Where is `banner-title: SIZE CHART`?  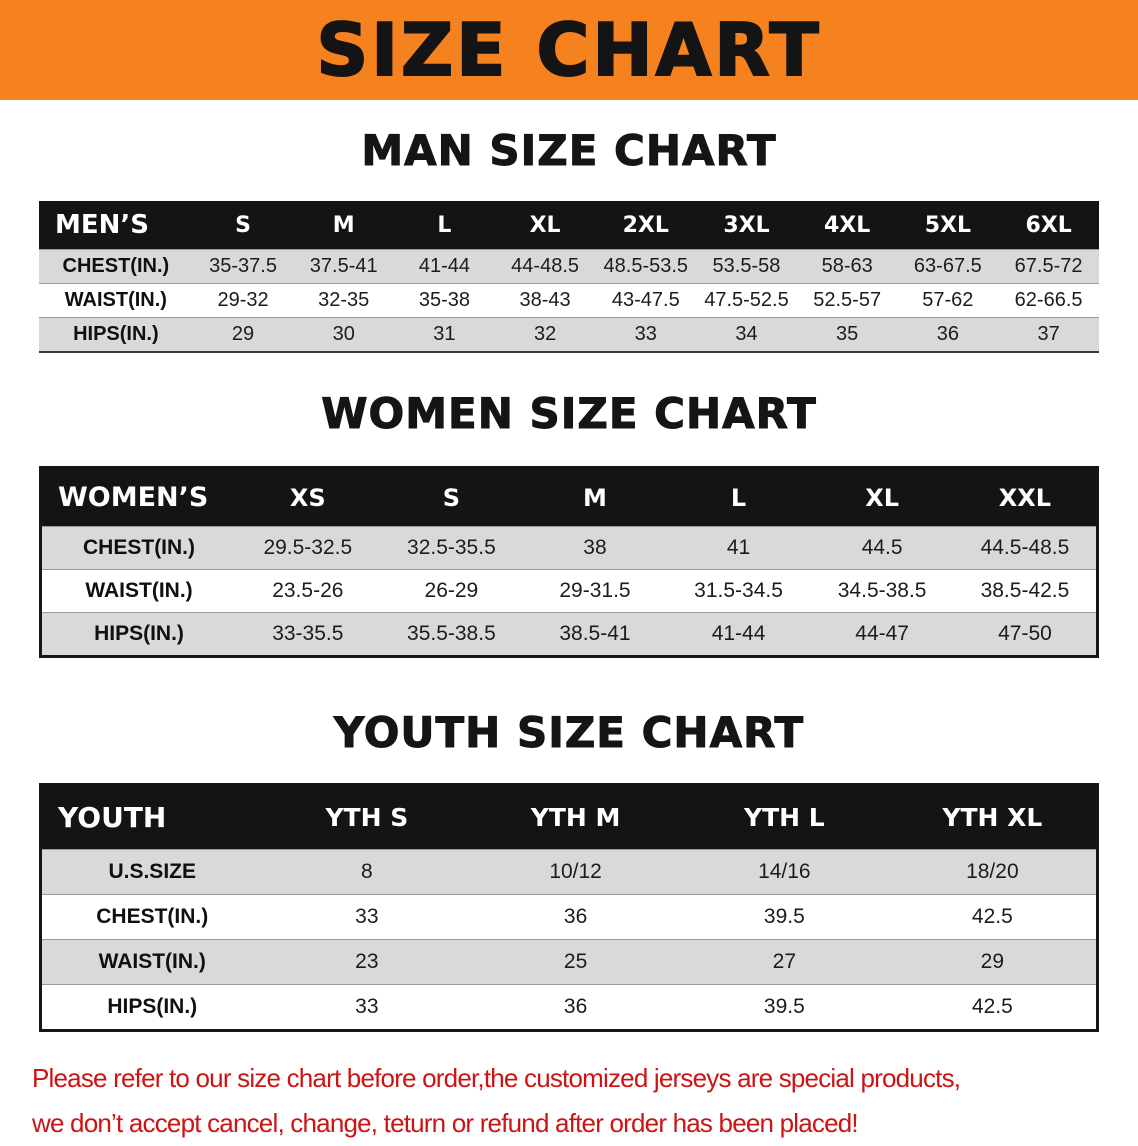
banner-title: SIZE CHART is located at coordinates (568, 50).